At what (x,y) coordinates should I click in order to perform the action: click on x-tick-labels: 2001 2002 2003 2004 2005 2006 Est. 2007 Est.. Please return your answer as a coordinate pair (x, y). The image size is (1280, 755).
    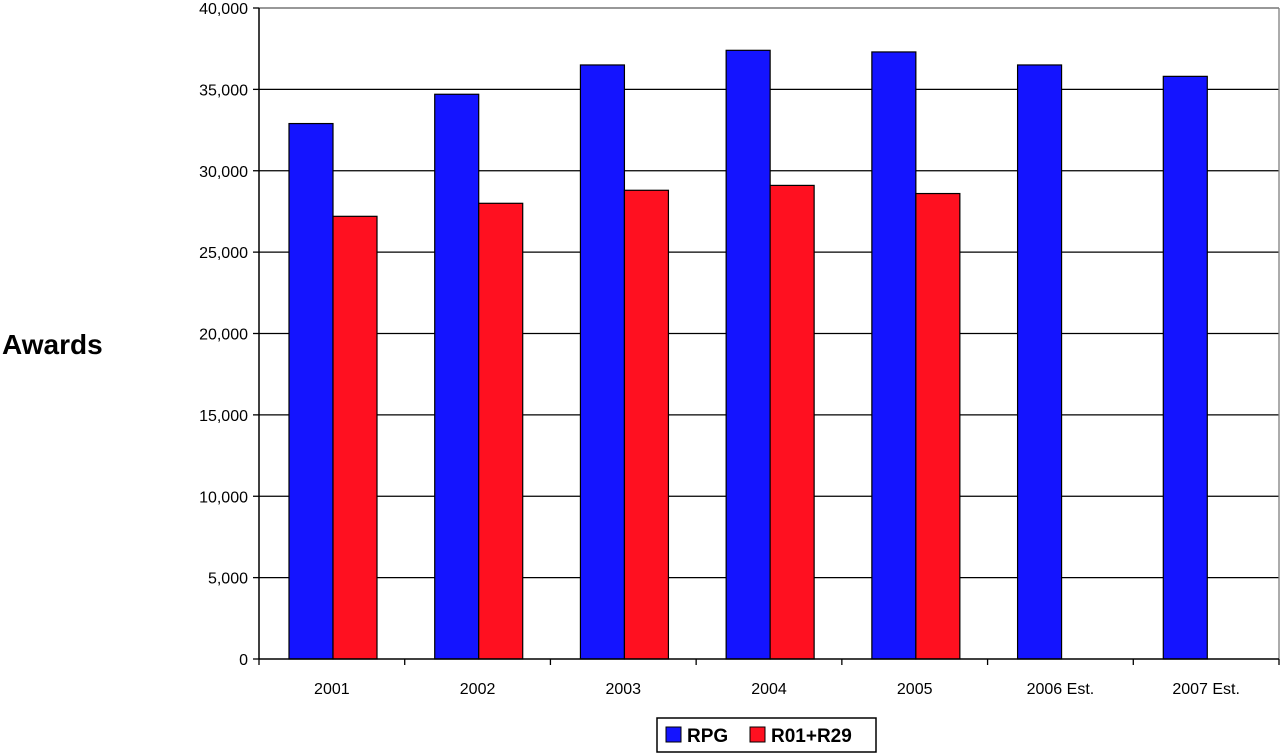
    Looking at the image, I should click on (777, 689).